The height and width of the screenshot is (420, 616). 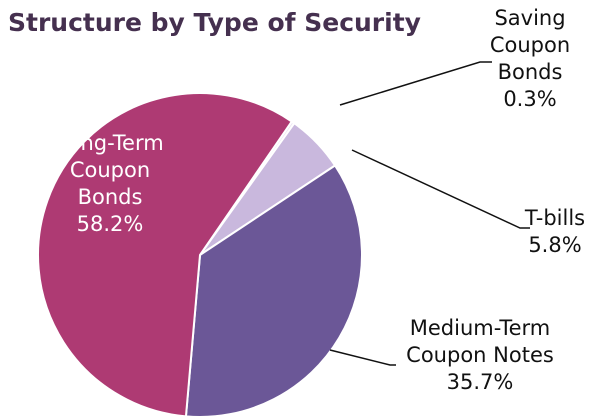 I want to click on value-label: 5.8%, so click(x=555, y=245).